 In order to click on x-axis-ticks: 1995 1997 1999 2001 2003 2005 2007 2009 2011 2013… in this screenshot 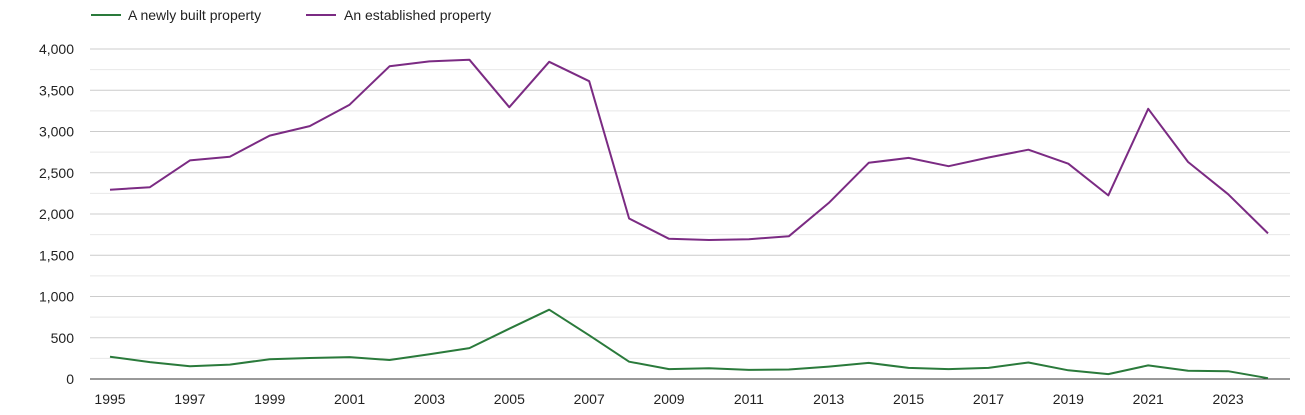, I will do `click(668, 399)`.